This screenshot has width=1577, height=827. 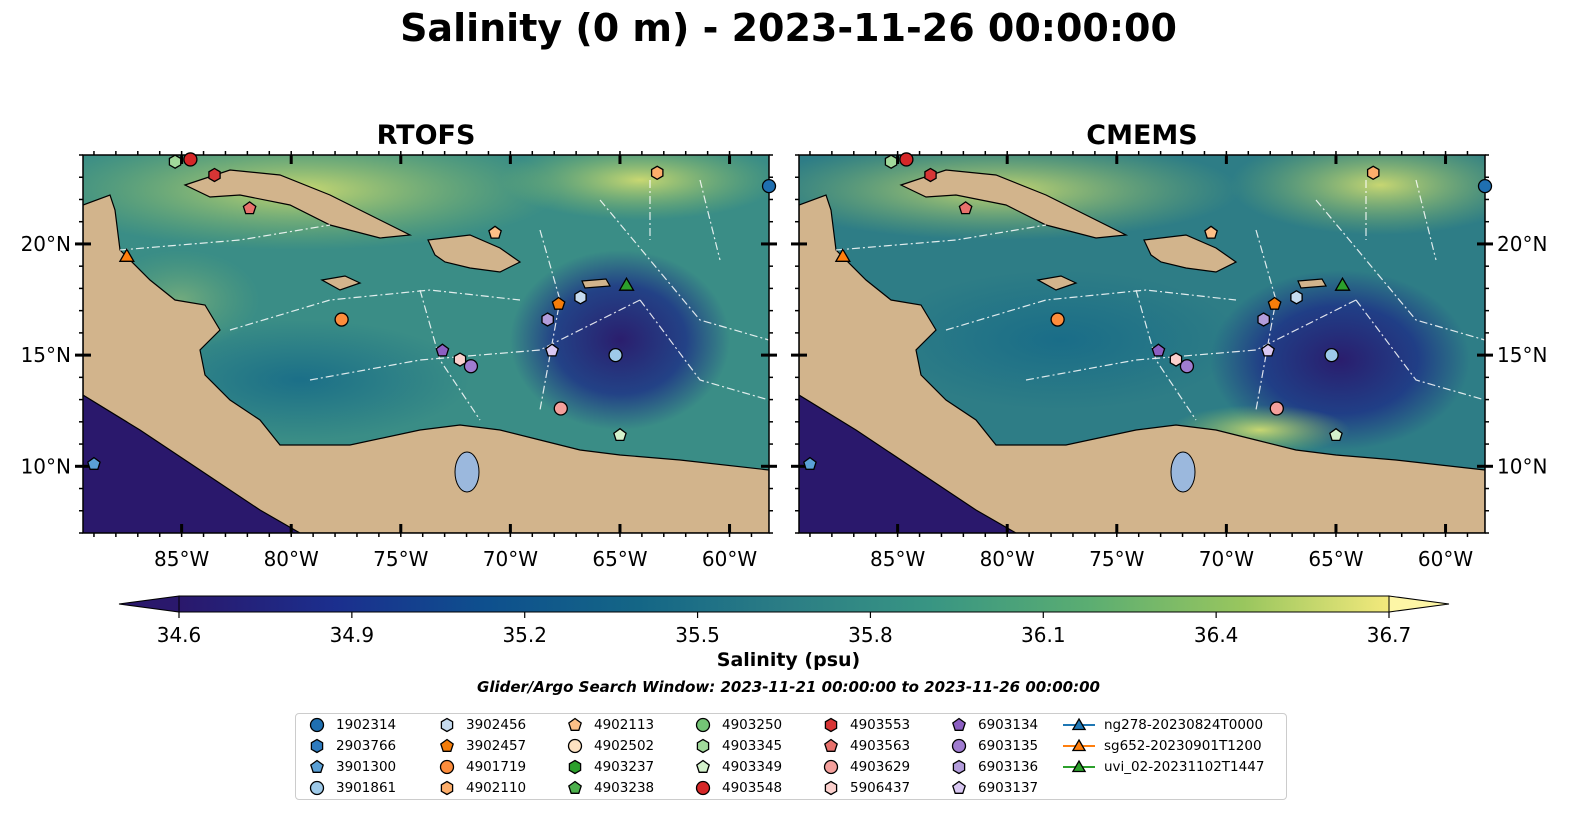 What do you see at coordinates (784, 621) in the screenshot?
I see `colorbar: 34.6 34.9 35.2 35.5 35.8 36.1 36.4 36.7` at bounding box center [784, 621].